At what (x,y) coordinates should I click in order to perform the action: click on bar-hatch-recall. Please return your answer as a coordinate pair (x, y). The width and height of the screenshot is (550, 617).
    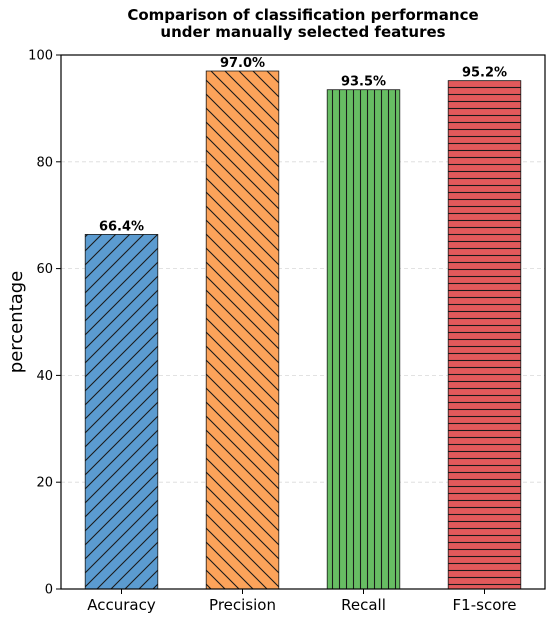
    Looking at the image, I should click on (363, 339).